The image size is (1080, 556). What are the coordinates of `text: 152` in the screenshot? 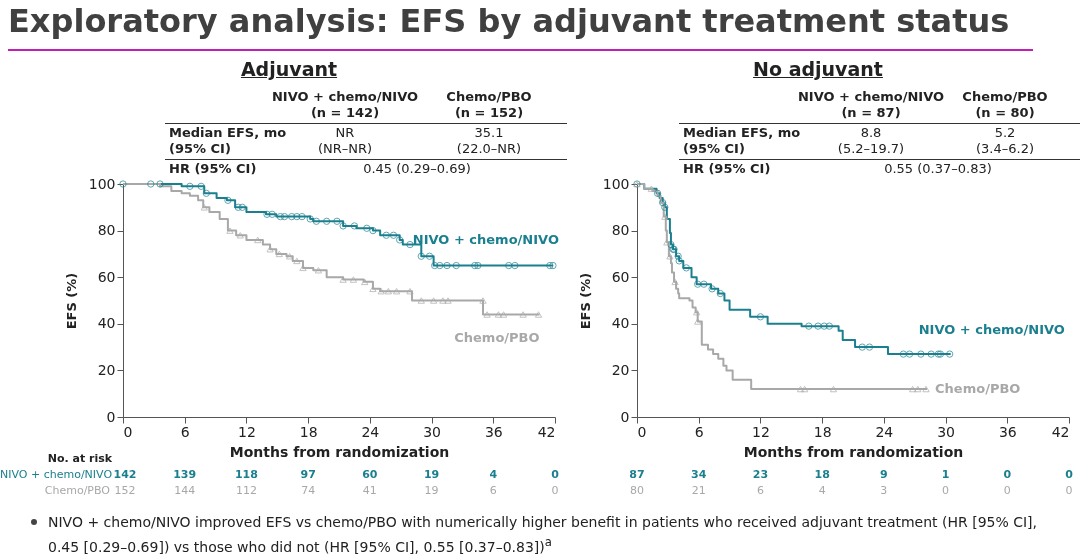 It's located at (125, 490).